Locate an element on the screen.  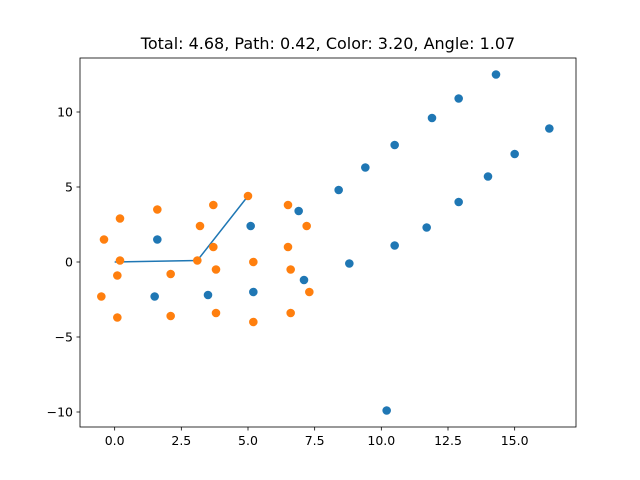
y-tick-label: 10 is located at coordinates (65, 112).